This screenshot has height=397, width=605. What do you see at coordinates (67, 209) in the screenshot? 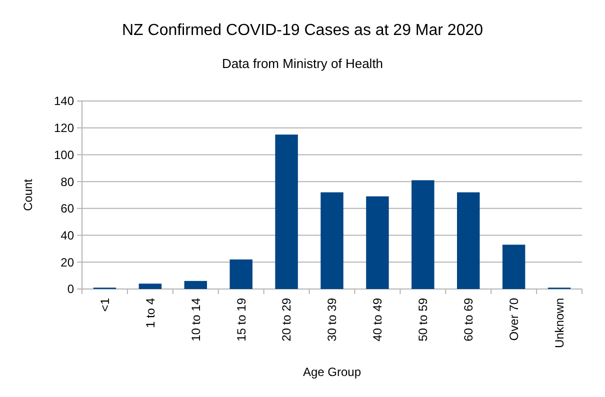
I see `y-tick-label: 60` at bounding box center [67, 209].